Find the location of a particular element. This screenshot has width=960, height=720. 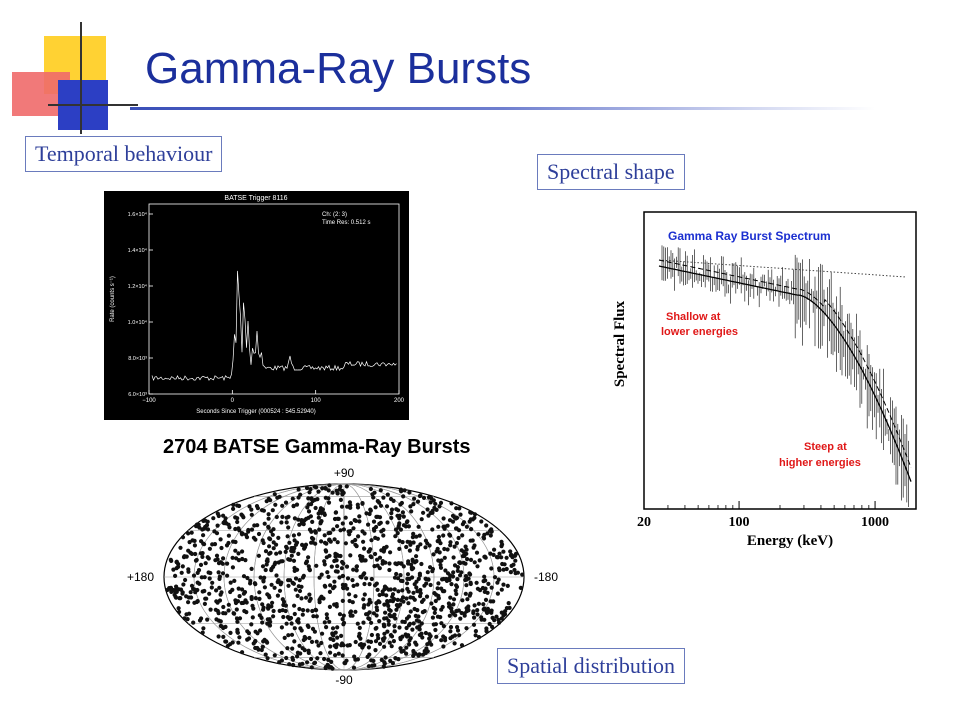

spectrum-ylabel: Spectral Flux is located at coordinates (620, 343).